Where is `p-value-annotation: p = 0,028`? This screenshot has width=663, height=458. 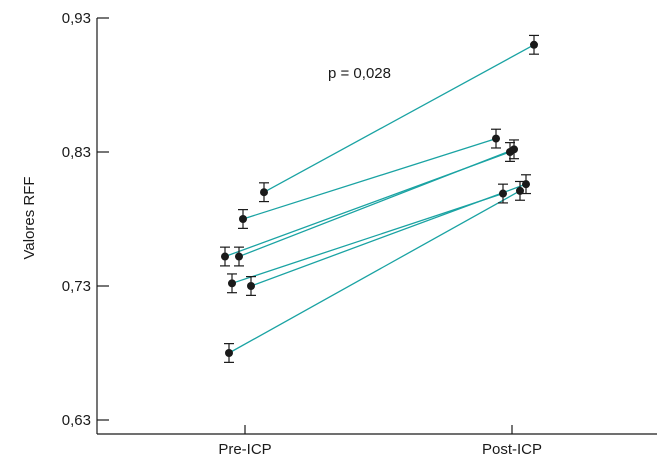 p-value-annotation: p = 0,028 is located at coordinates (359, 73).